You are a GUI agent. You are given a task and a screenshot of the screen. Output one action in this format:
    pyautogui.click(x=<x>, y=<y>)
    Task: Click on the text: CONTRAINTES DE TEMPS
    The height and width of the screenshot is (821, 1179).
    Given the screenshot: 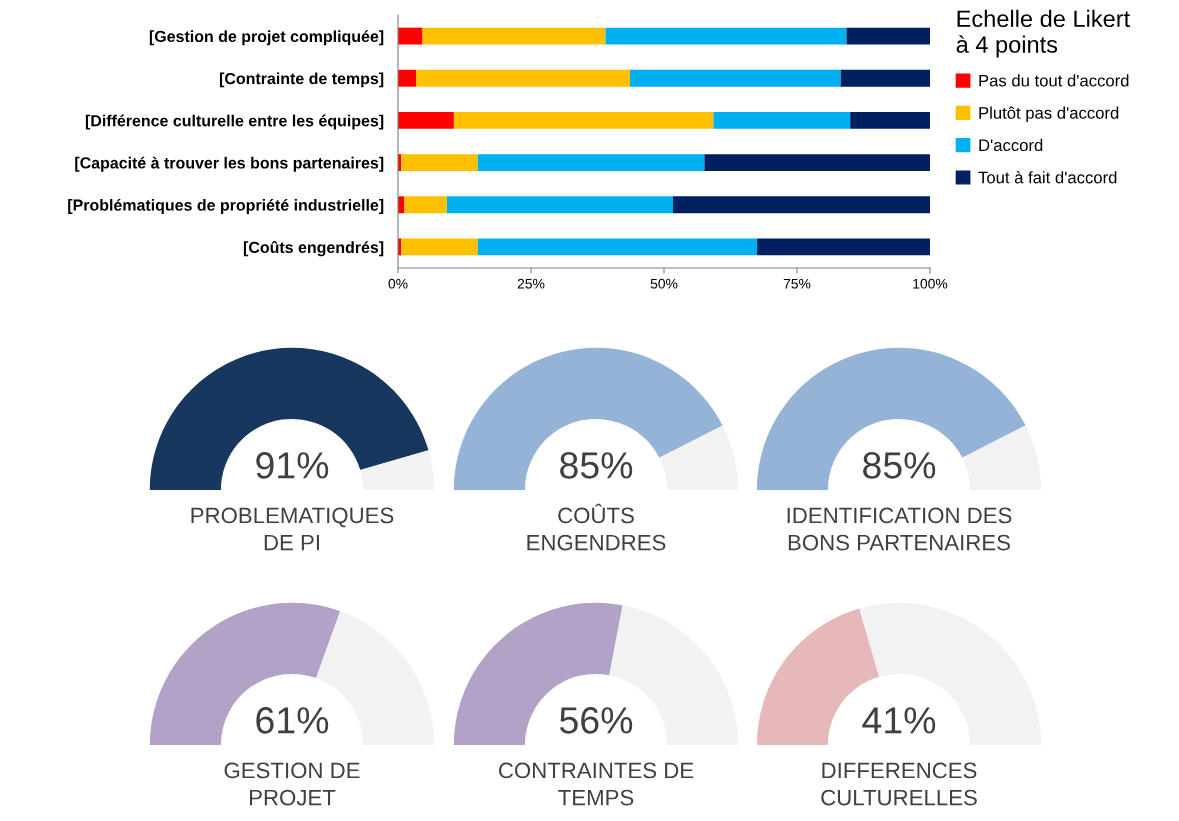 What is the action you would take?
    pyautogui.click(x=596, y=784)
    